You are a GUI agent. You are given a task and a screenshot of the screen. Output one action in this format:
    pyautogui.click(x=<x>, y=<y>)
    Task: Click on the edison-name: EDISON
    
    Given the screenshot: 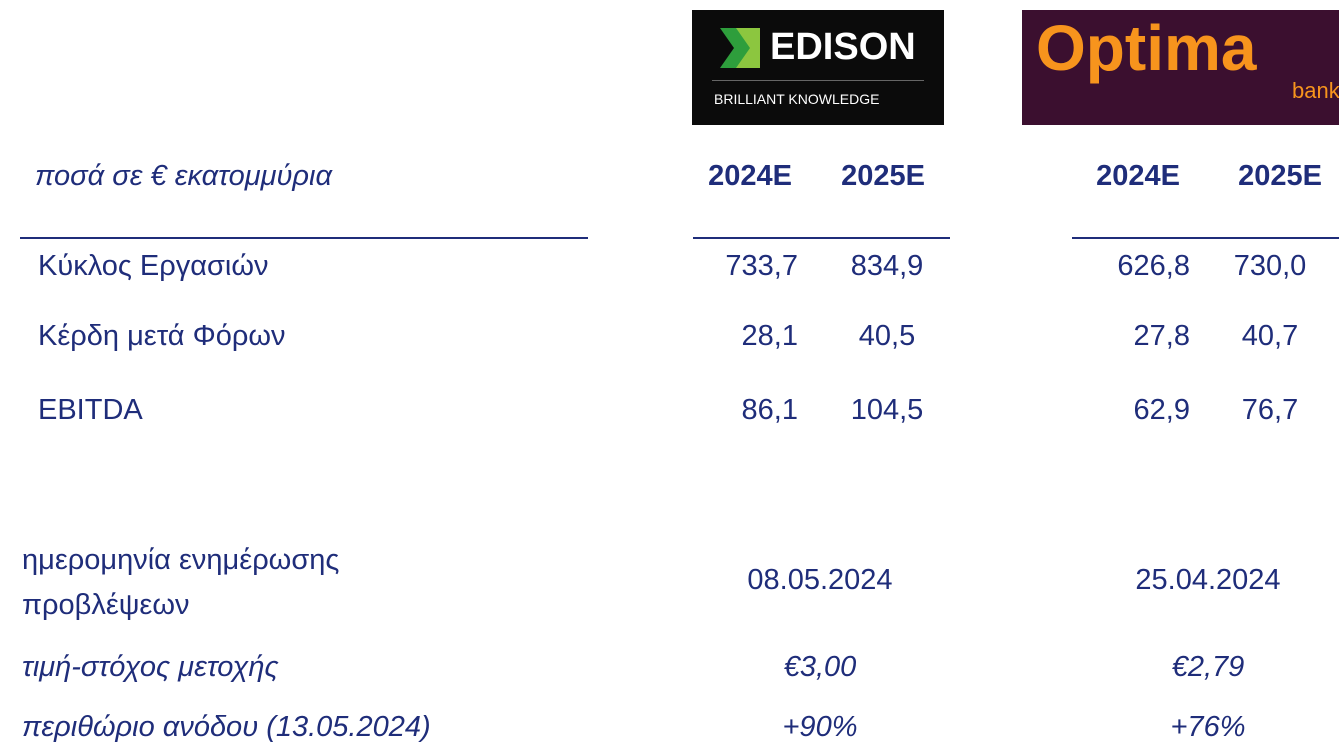 What is the action you would take?
    pyautogui.click(x=843, y=47)
    